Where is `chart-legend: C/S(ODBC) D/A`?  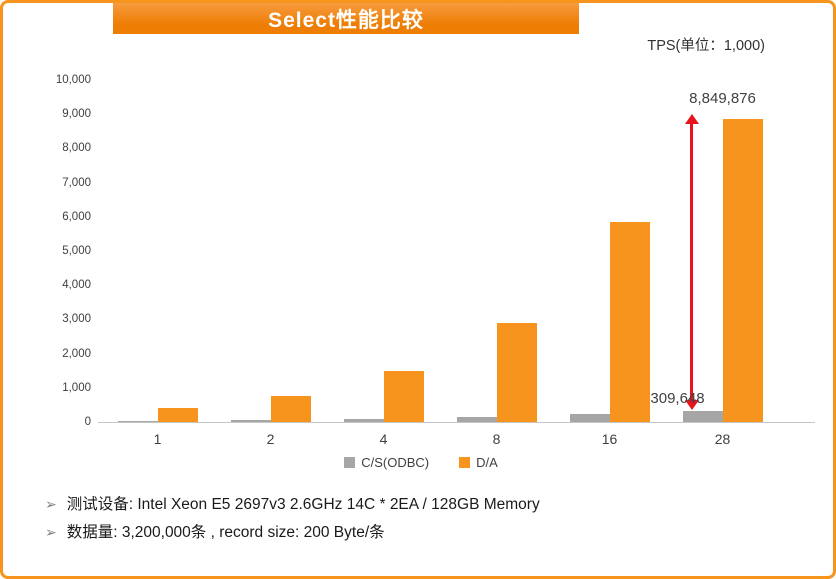
chart-legend: C/S(ODBC) D/A is located at coordinates (418, 462).